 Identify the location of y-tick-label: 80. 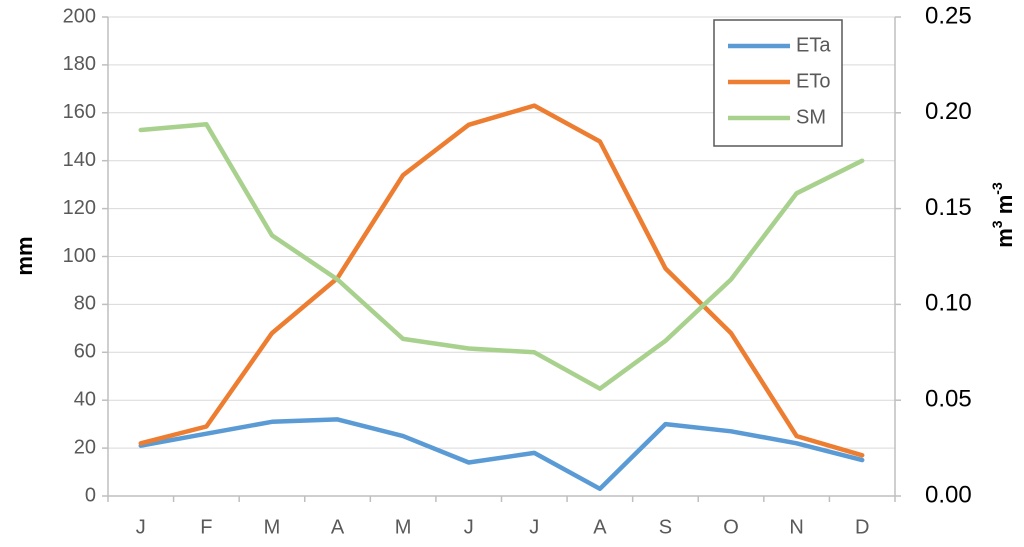
(85, 304).